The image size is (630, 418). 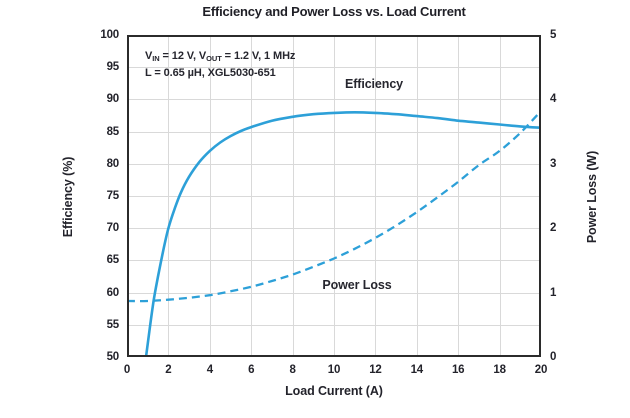 I want to click on x-tick-label: 20, so click(x=541, y=370).